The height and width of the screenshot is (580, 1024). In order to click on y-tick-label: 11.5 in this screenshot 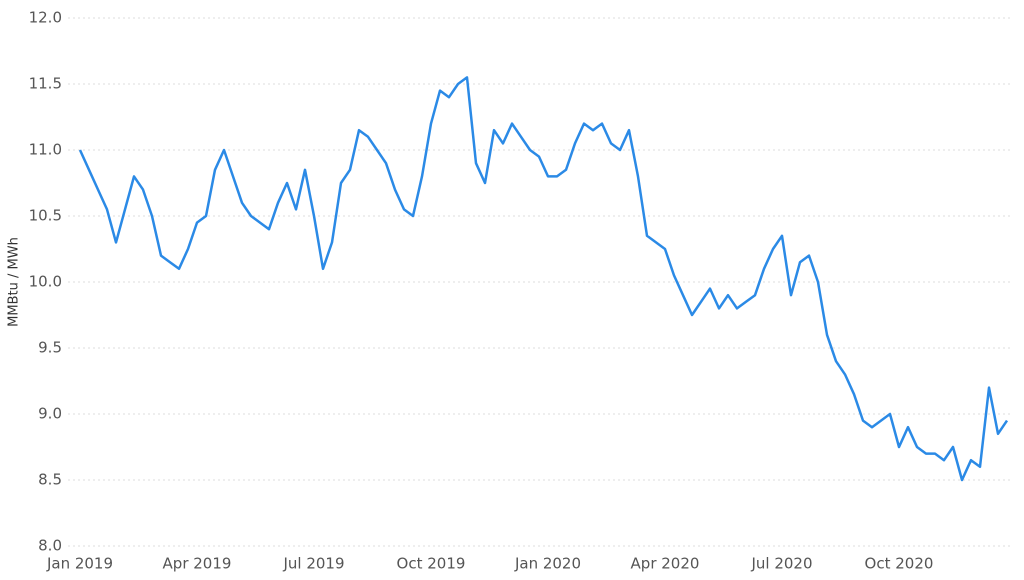, I will do `click(45, 84)`.